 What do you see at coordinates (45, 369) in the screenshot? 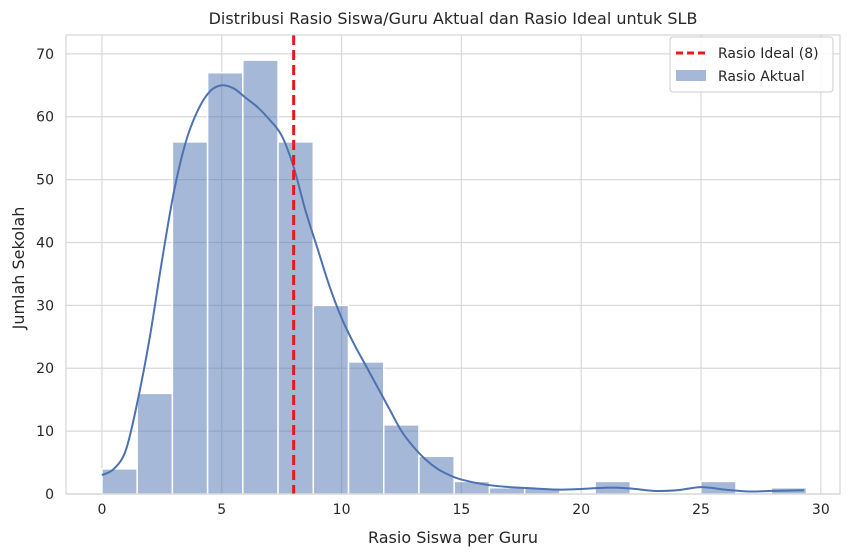
I see `y-tick-label: 20` at bounding box center [45, 369].